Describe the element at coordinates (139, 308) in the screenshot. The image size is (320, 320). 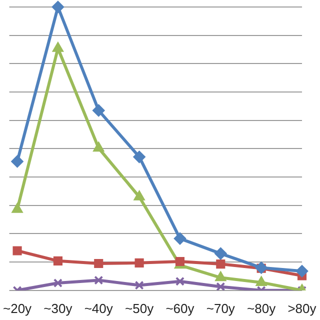
I see `x-tick-label: ~50y` at that location.